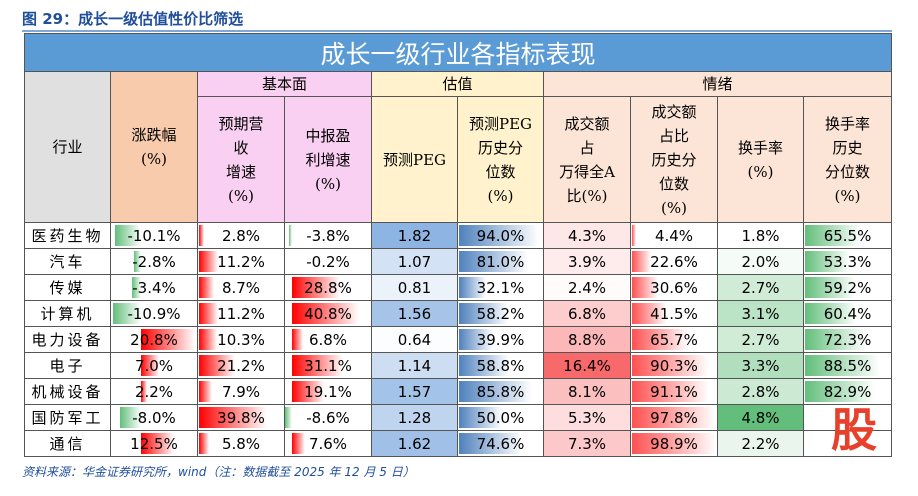 Image resolution: width=918 pixels, height=496 pixels. Describe the element at coordinates (587, 235) in the screenshot. I see `cell-col-6: 4.3%` at that location.